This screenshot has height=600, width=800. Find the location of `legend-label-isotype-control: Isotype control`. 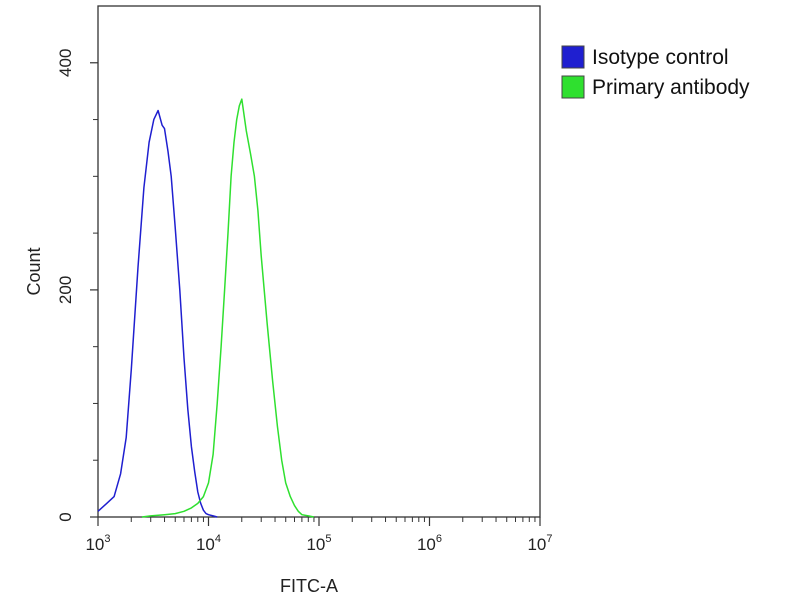

legend-label-isotype-control: Isotype control is located at coordinates (660, 57).